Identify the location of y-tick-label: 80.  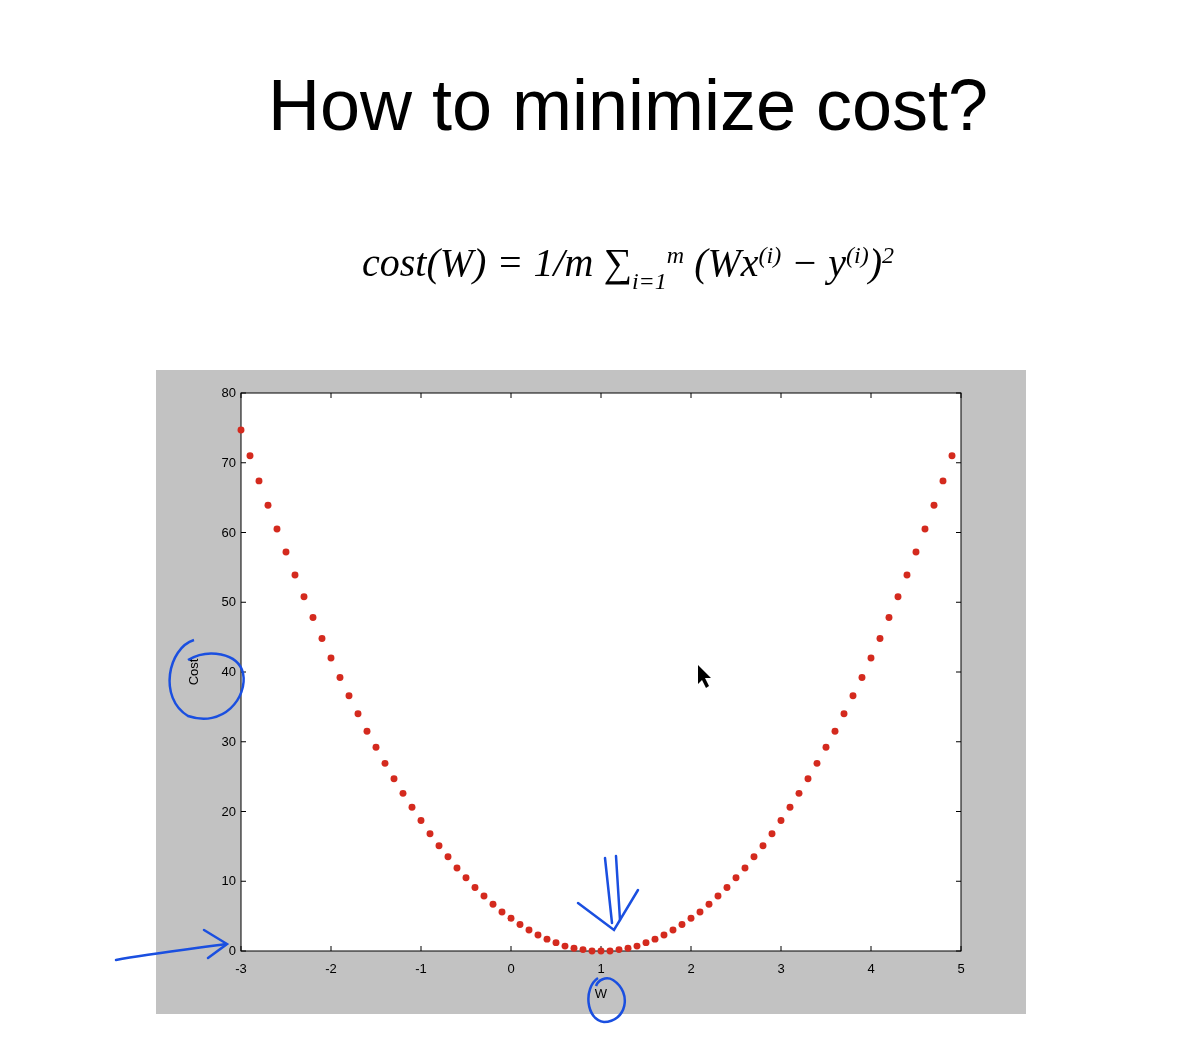
(228, 392).